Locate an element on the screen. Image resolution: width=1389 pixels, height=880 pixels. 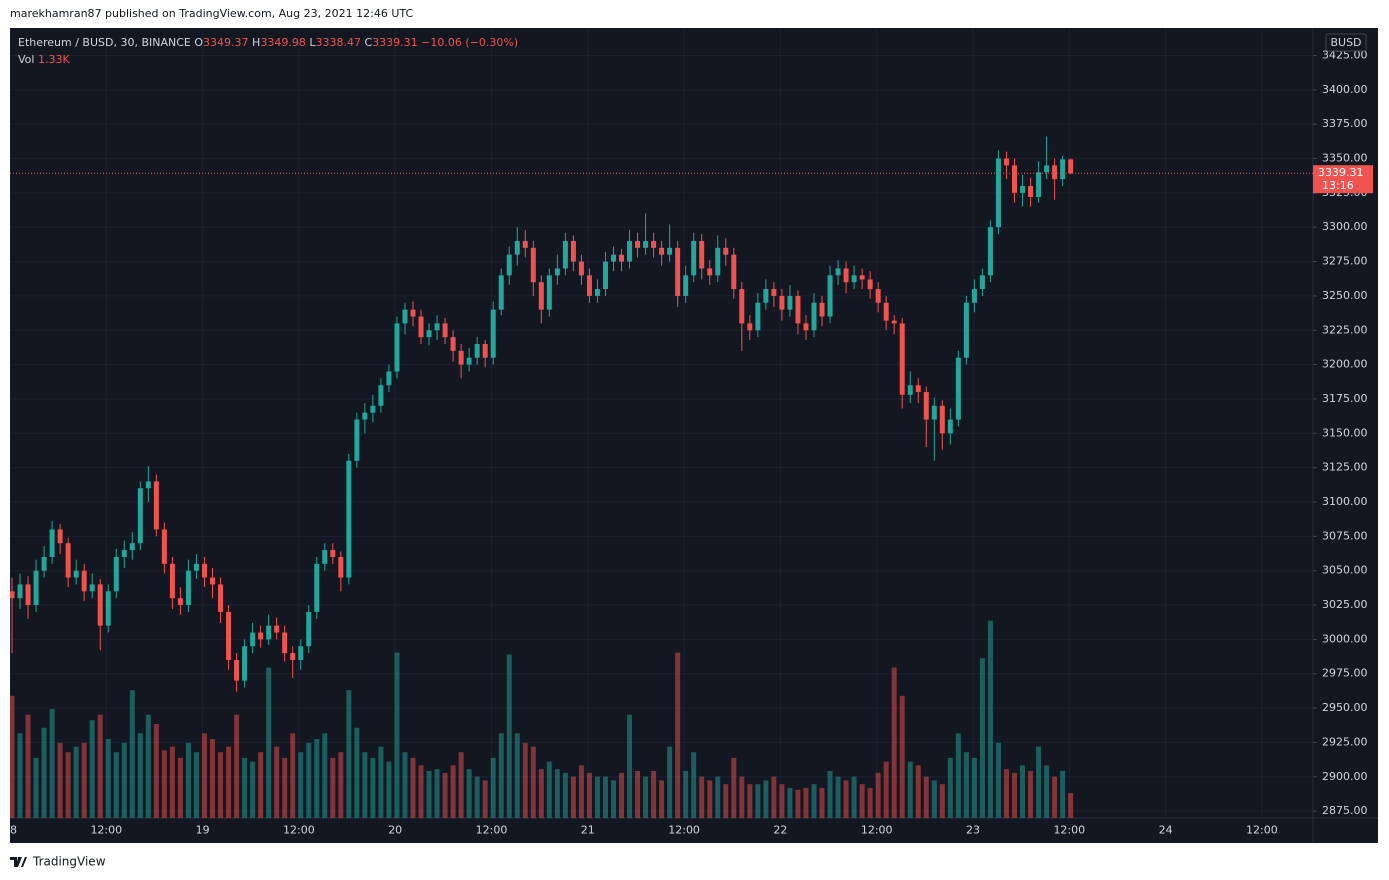
footer-brand: TradingView is located at coordinates (69, 862).